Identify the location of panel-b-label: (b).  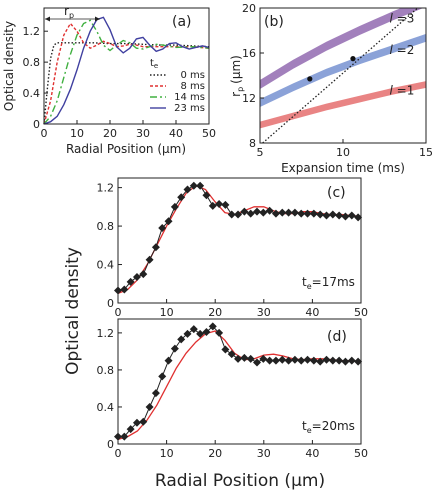
(274, 22).